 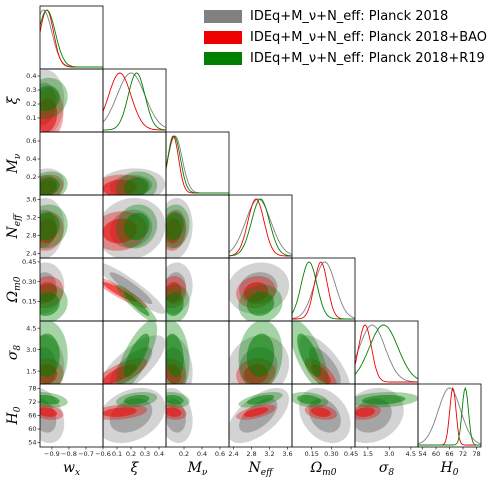 What do you see at coordinates (31, 254) in the screenshot?
I see `y-tick-label-neff: 2.4` at bounding box center [31, 254].